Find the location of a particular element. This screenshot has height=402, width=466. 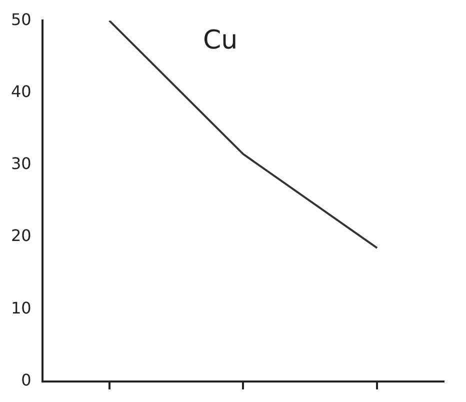

y-tick-label: 50 is located at coordinates (21, 19).